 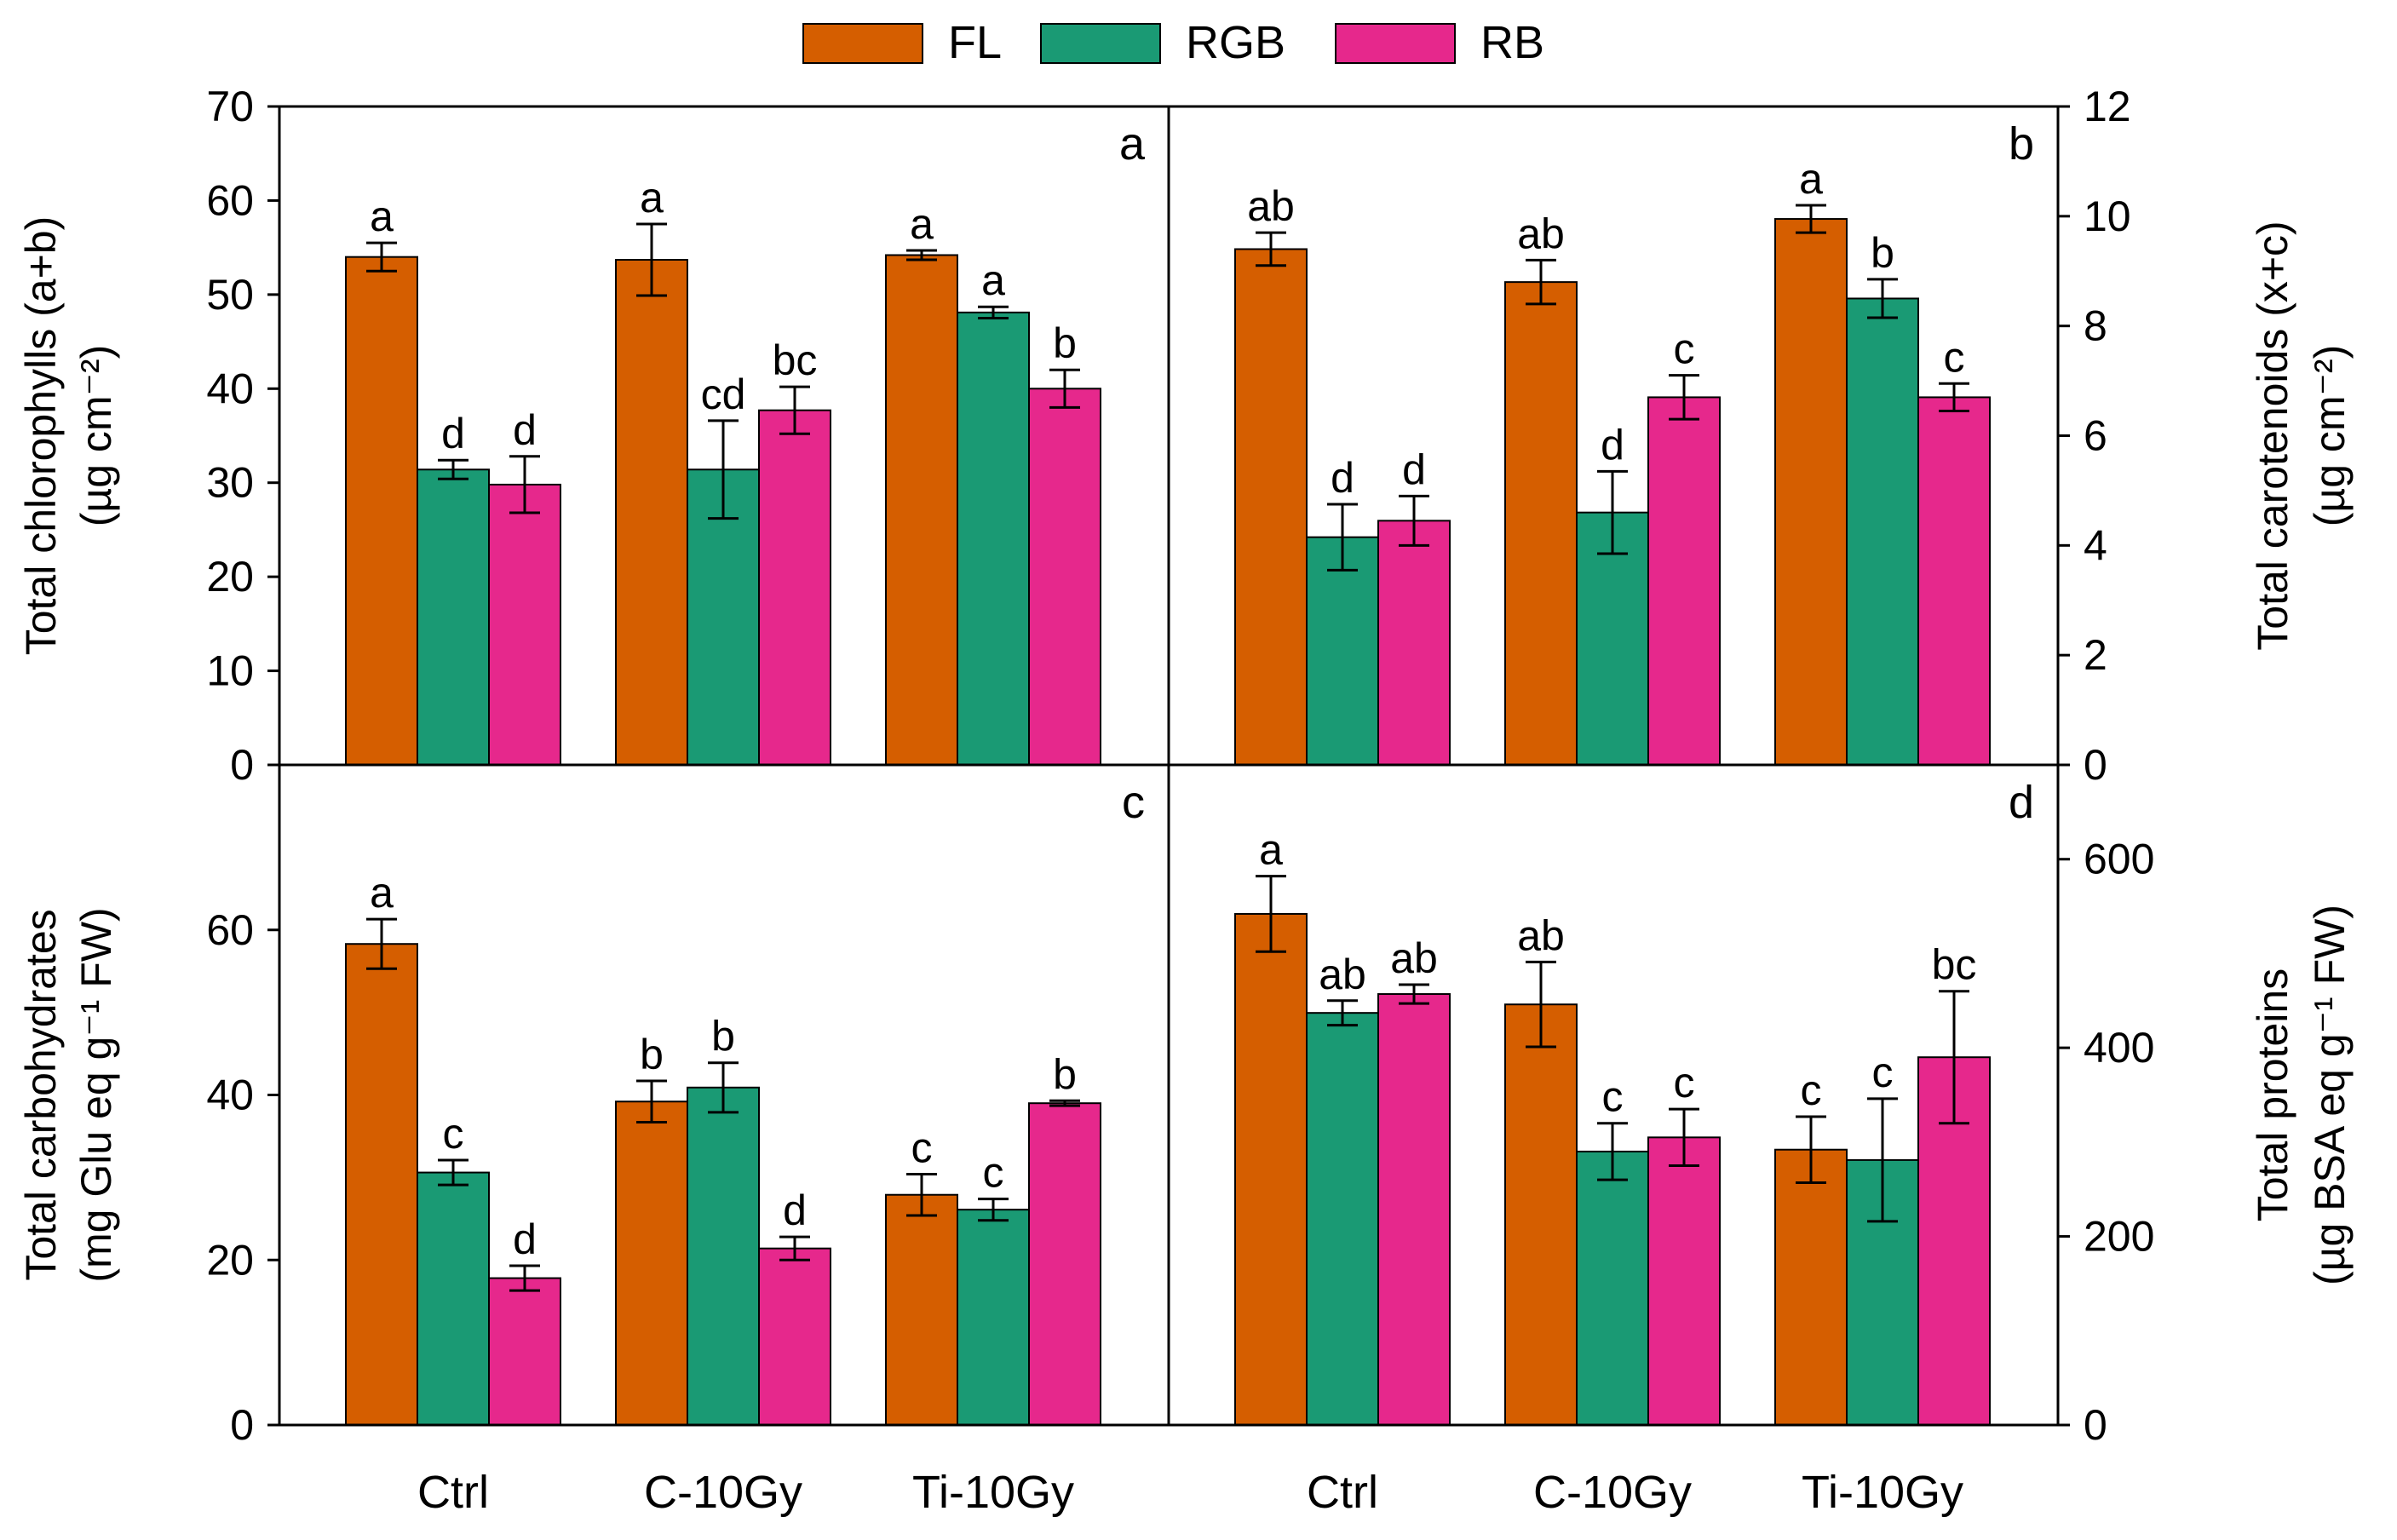 I want to click on bar-a-C-10Gy-RB, so click(x=794, y=587).